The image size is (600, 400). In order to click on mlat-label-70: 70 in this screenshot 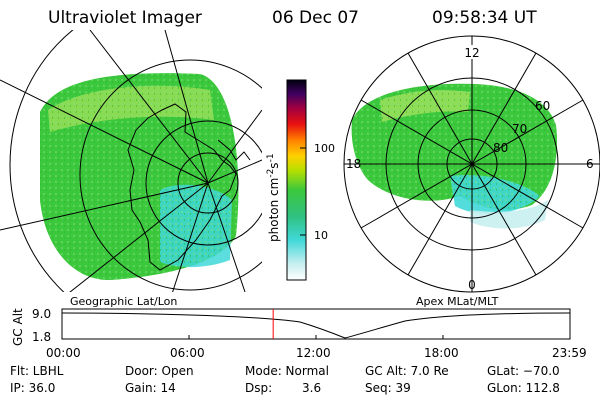, I will do `click(519, 129)`.